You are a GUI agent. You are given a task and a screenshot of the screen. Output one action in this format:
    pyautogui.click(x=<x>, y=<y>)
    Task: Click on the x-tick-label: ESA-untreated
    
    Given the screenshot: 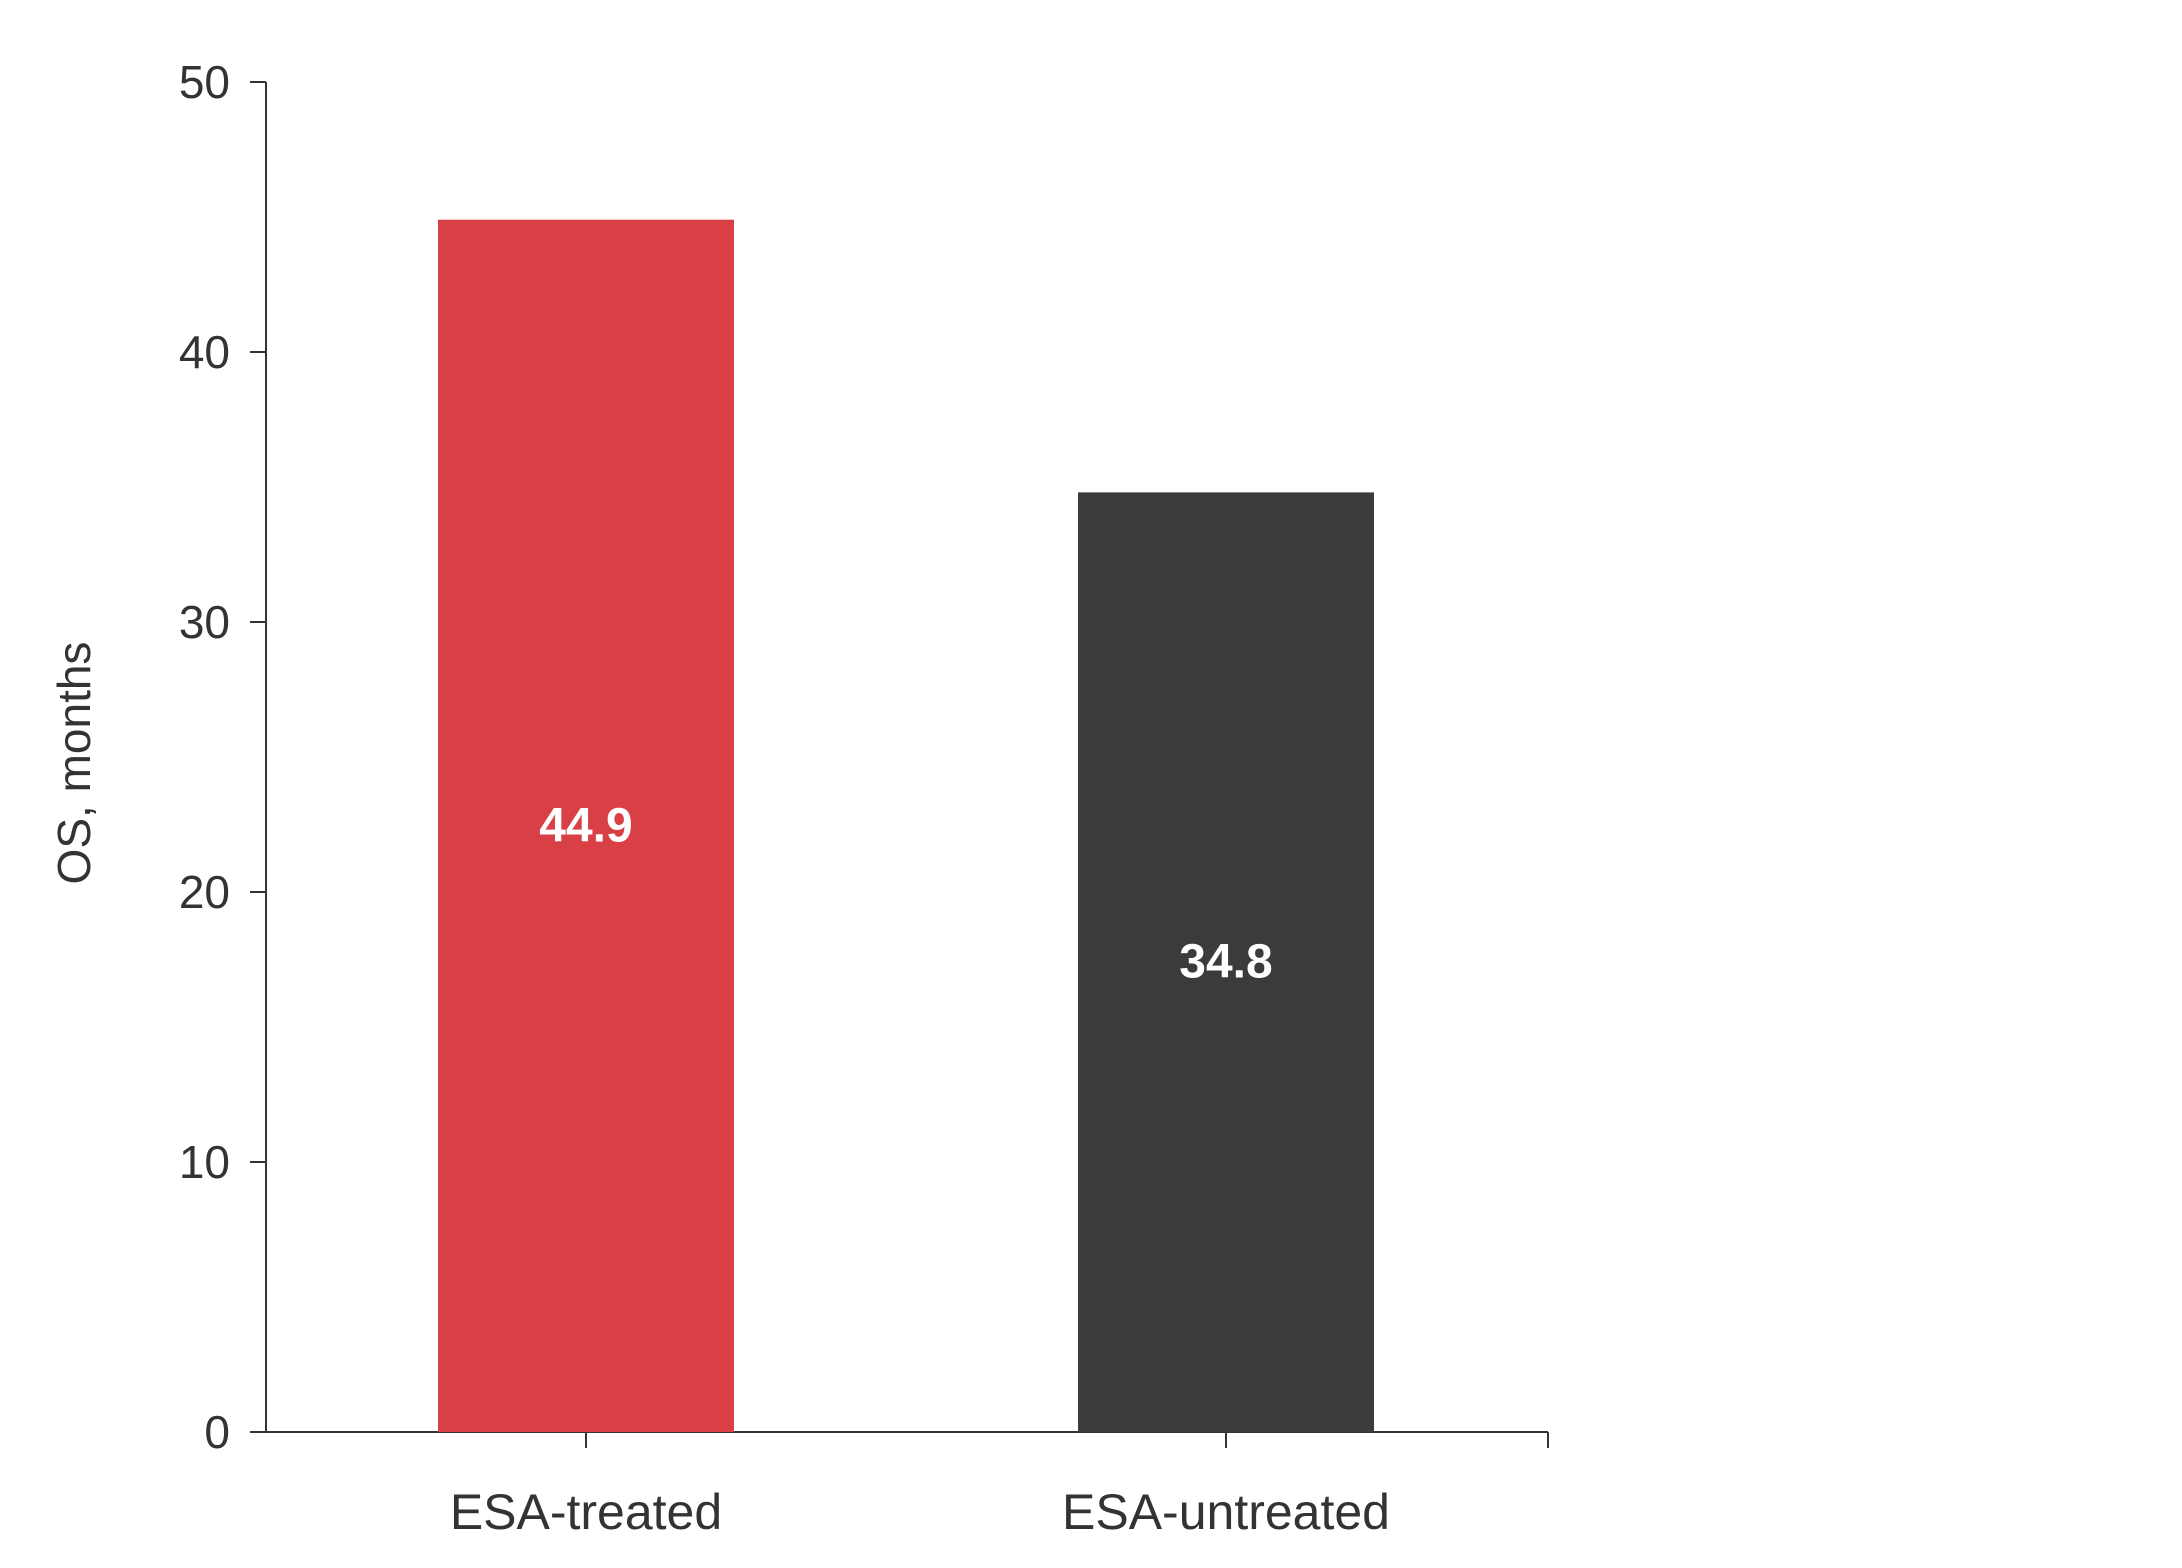 What is the action you would take?
    pyautogui.click(x=1226, y=1512)
    